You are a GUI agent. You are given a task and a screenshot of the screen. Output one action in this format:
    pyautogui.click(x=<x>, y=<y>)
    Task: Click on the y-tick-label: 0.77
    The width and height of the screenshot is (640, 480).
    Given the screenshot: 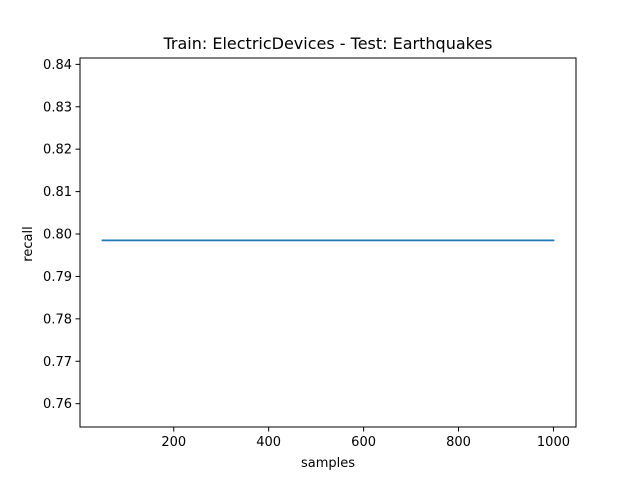 What is the action you would take?
    pyautogui.click(x=57, y=362)
    